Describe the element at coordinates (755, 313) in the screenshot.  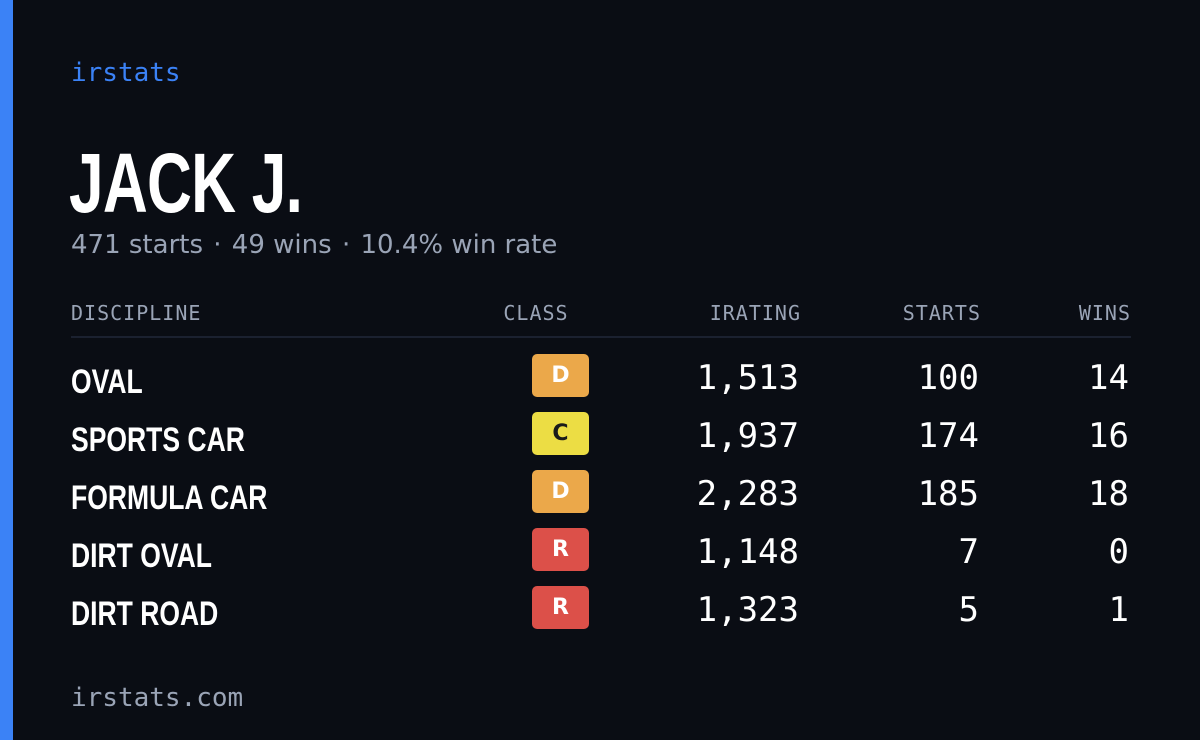
I see `column-header-irating: IRATING` at that location.